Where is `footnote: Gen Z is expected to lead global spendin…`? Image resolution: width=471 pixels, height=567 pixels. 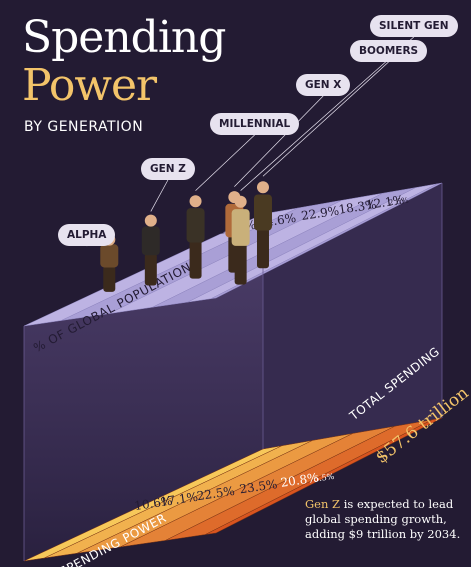 footnote: Gen Z is expected to lead global spendin… is located at coordinates (387, 519).